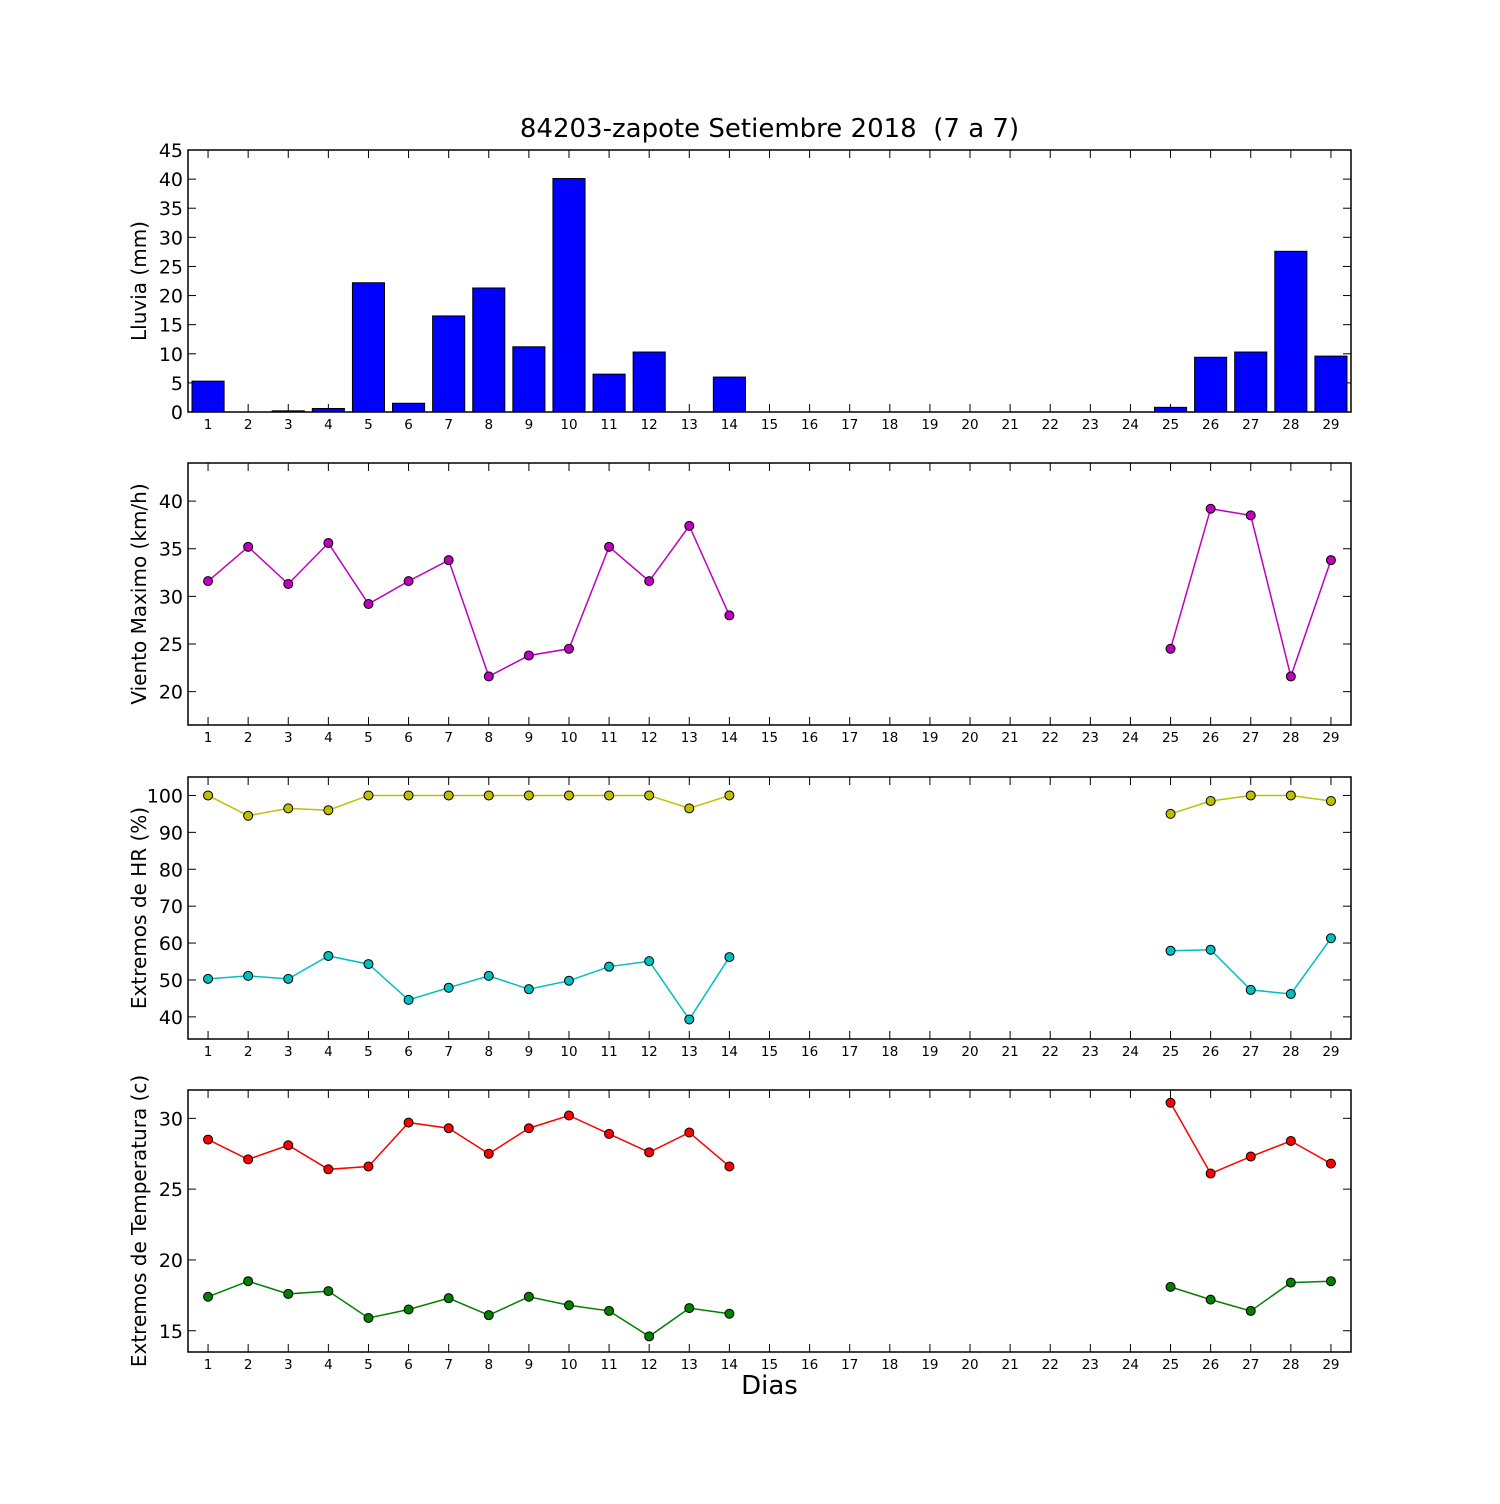 The width and height of the screenshot is (1500, 1504). Describe the element at coordinates (1290, 738) in the screenshot. I see `wind-xtick-label: 28` at that location.